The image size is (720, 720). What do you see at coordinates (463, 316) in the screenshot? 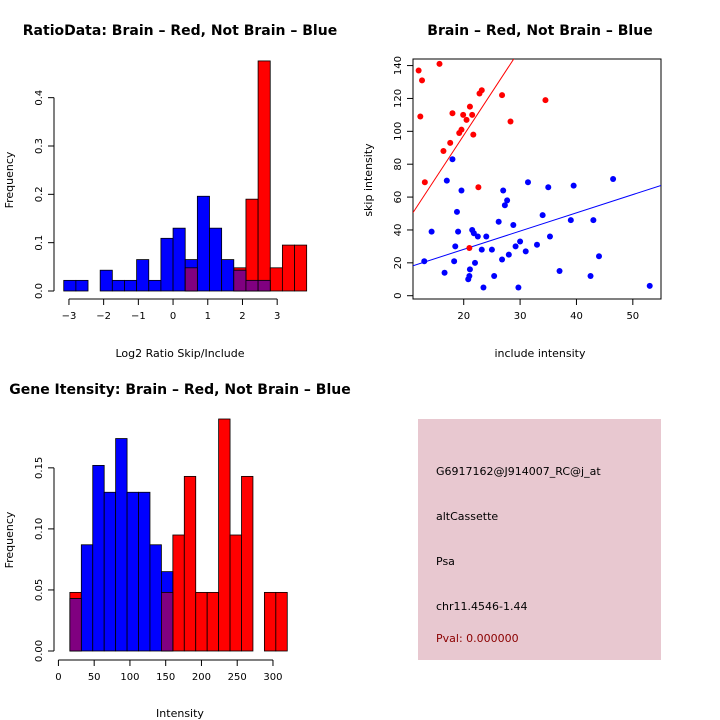
I see `x-tick-label: 20` at bounding box center [463, 316].